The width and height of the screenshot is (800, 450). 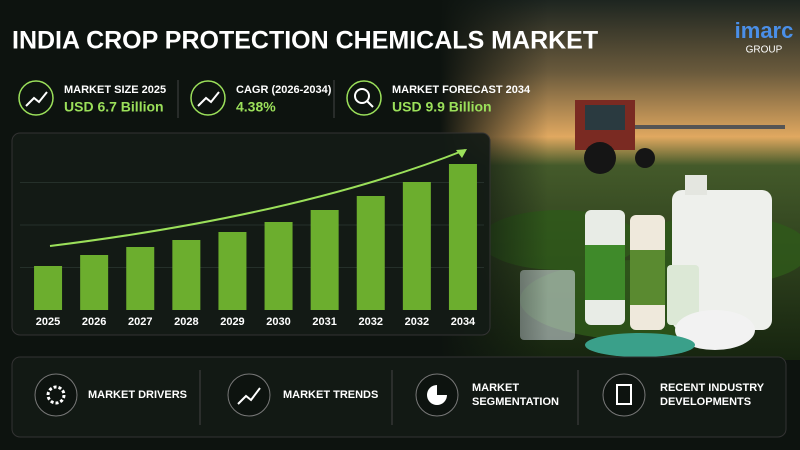 I want to click on topic-label: MARKET DRIVERS, so click(x=137, y=395).